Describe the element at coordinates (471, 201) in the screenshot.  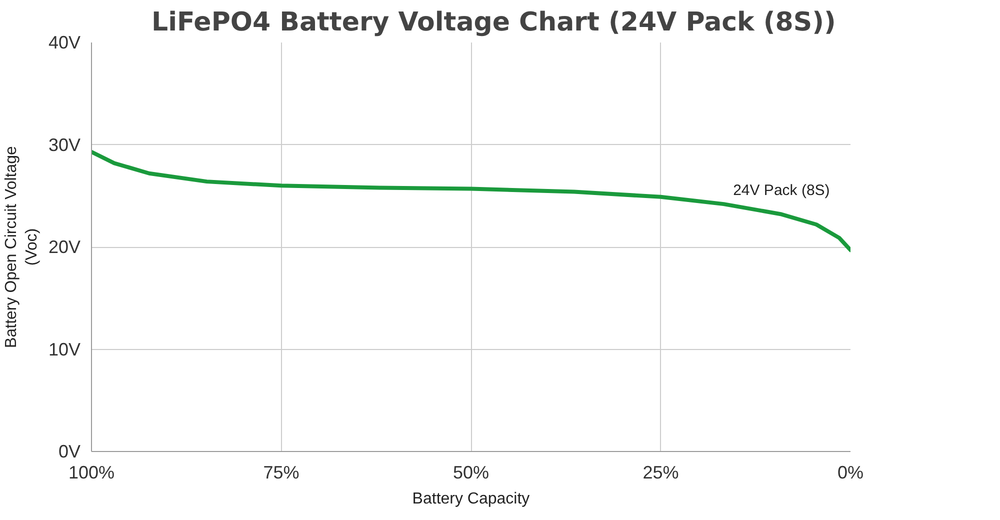
I see `line-series` at that location.